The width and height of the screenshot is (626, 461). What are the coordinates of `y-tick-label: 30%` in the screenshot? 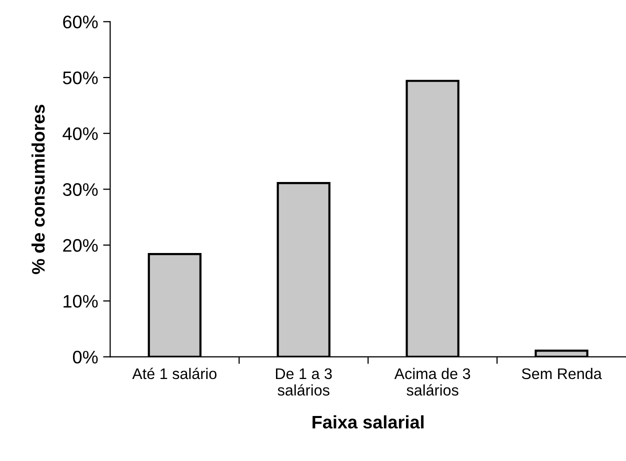 It's located at (80, 189).